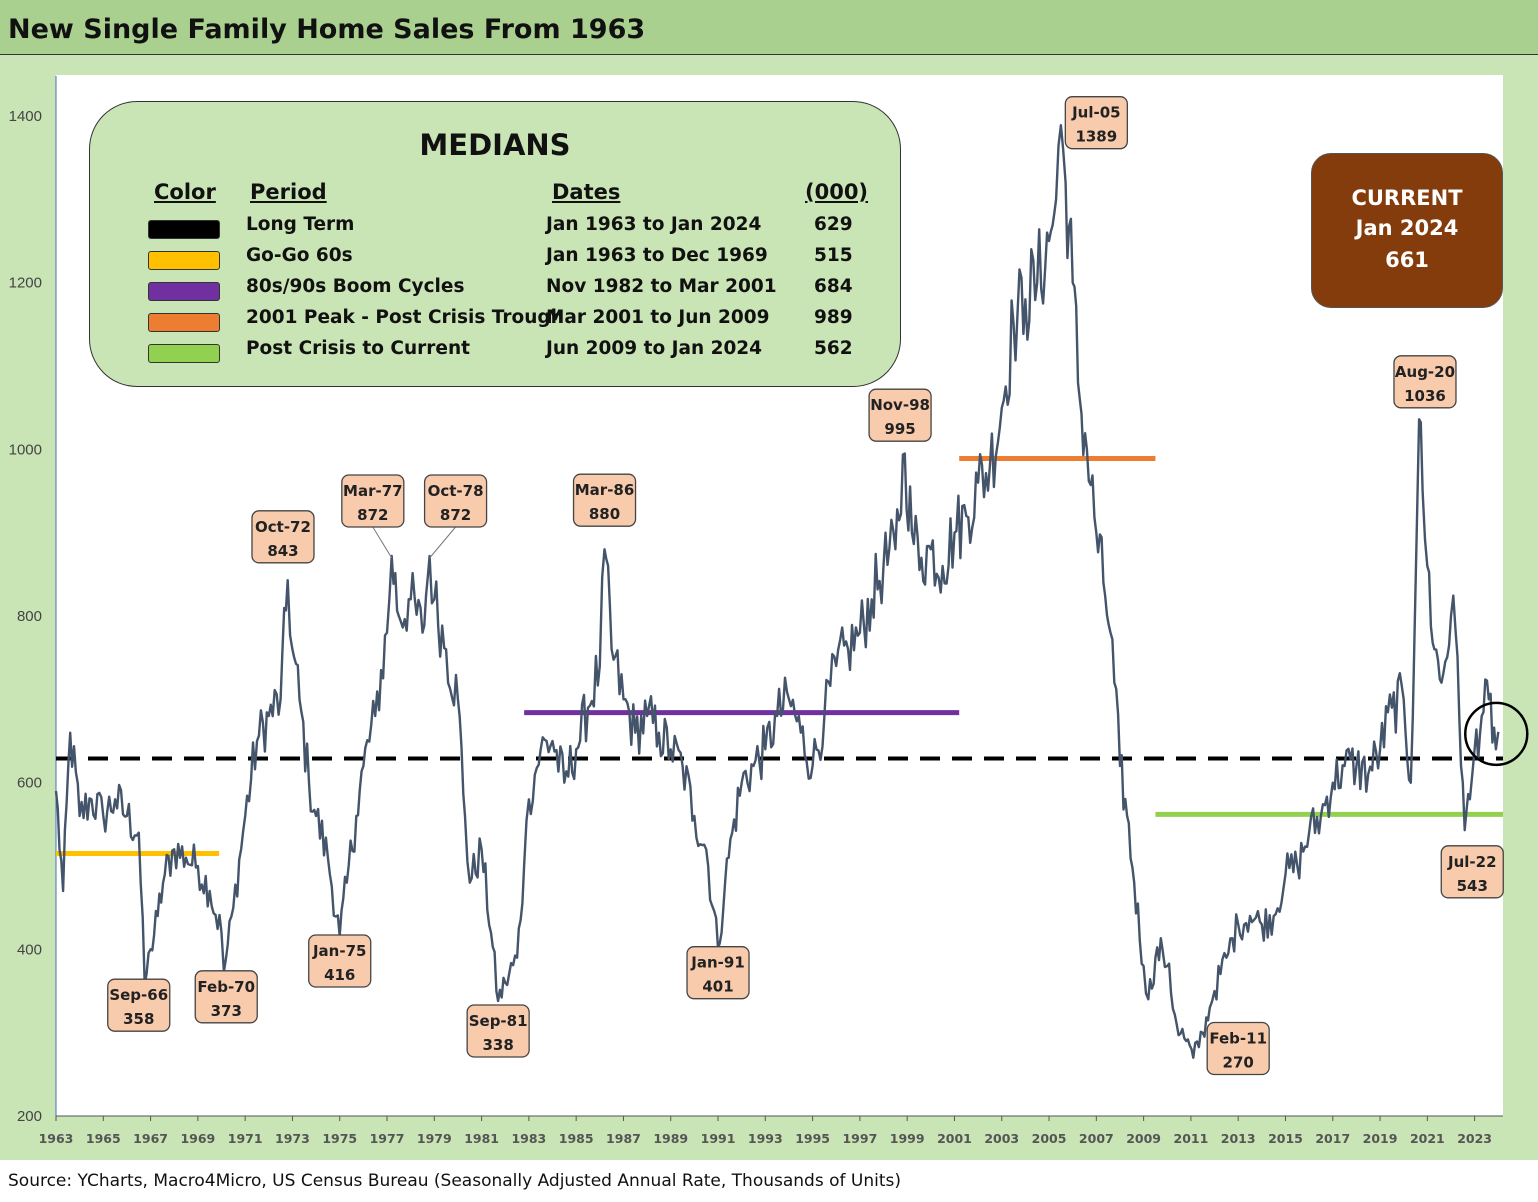 The width and height of the screenshot is (1538, 1202). What do you see at coordinates (56, 1138) in the screenshot?
I see `x-tick-label: 1963` at bounding box center [56, 1138].